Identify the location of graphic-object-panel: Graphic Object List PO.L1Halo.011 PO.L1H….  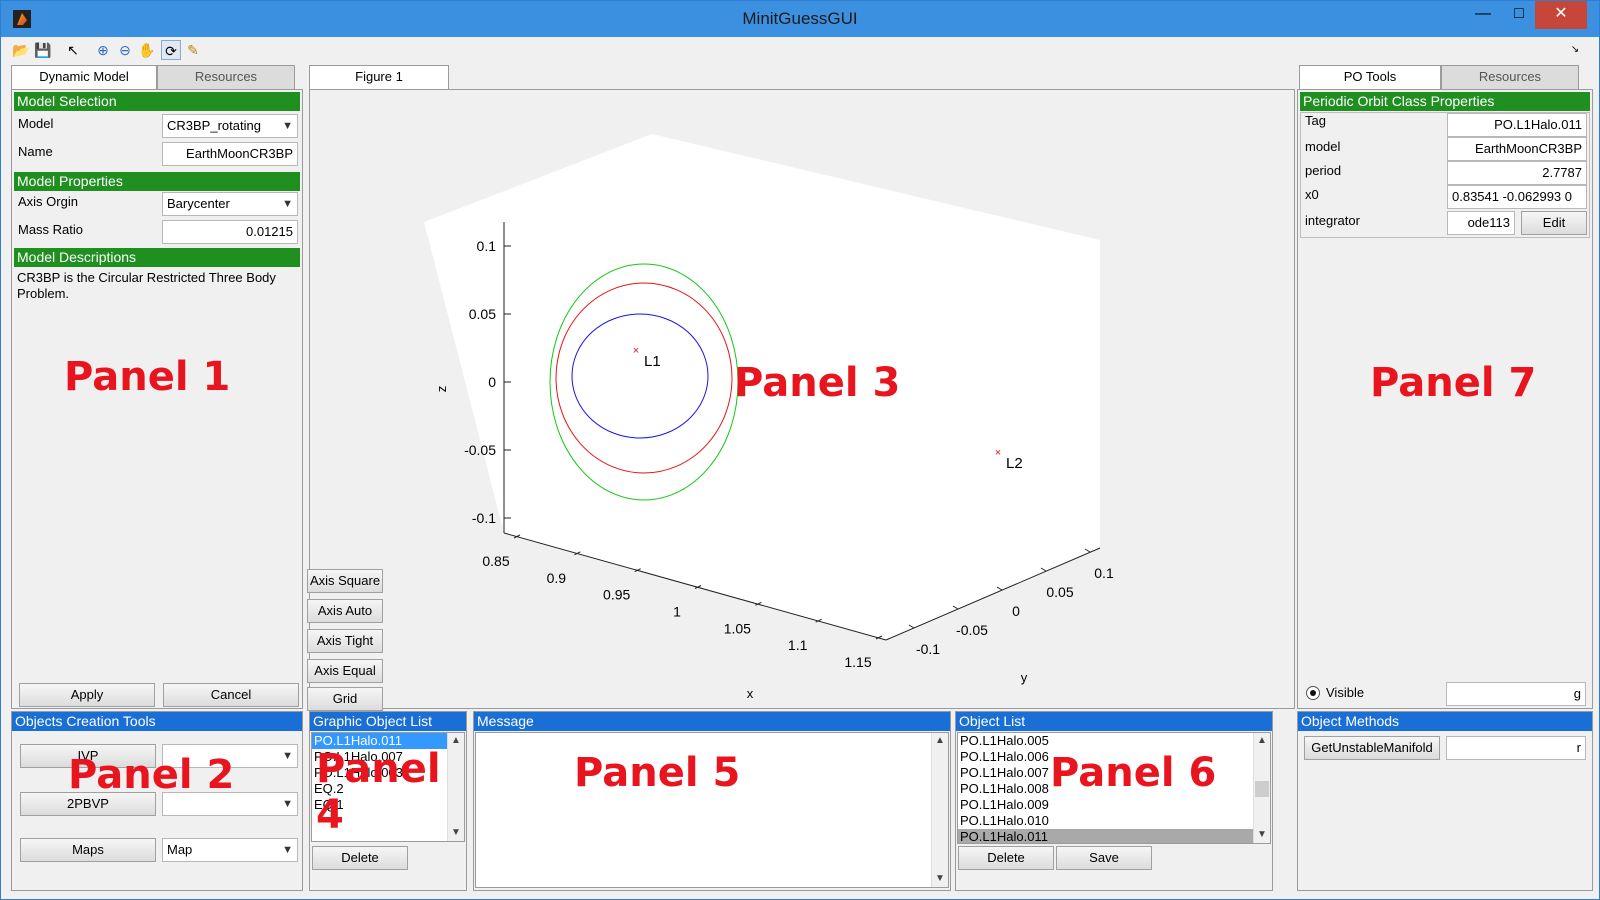
(388, 801).